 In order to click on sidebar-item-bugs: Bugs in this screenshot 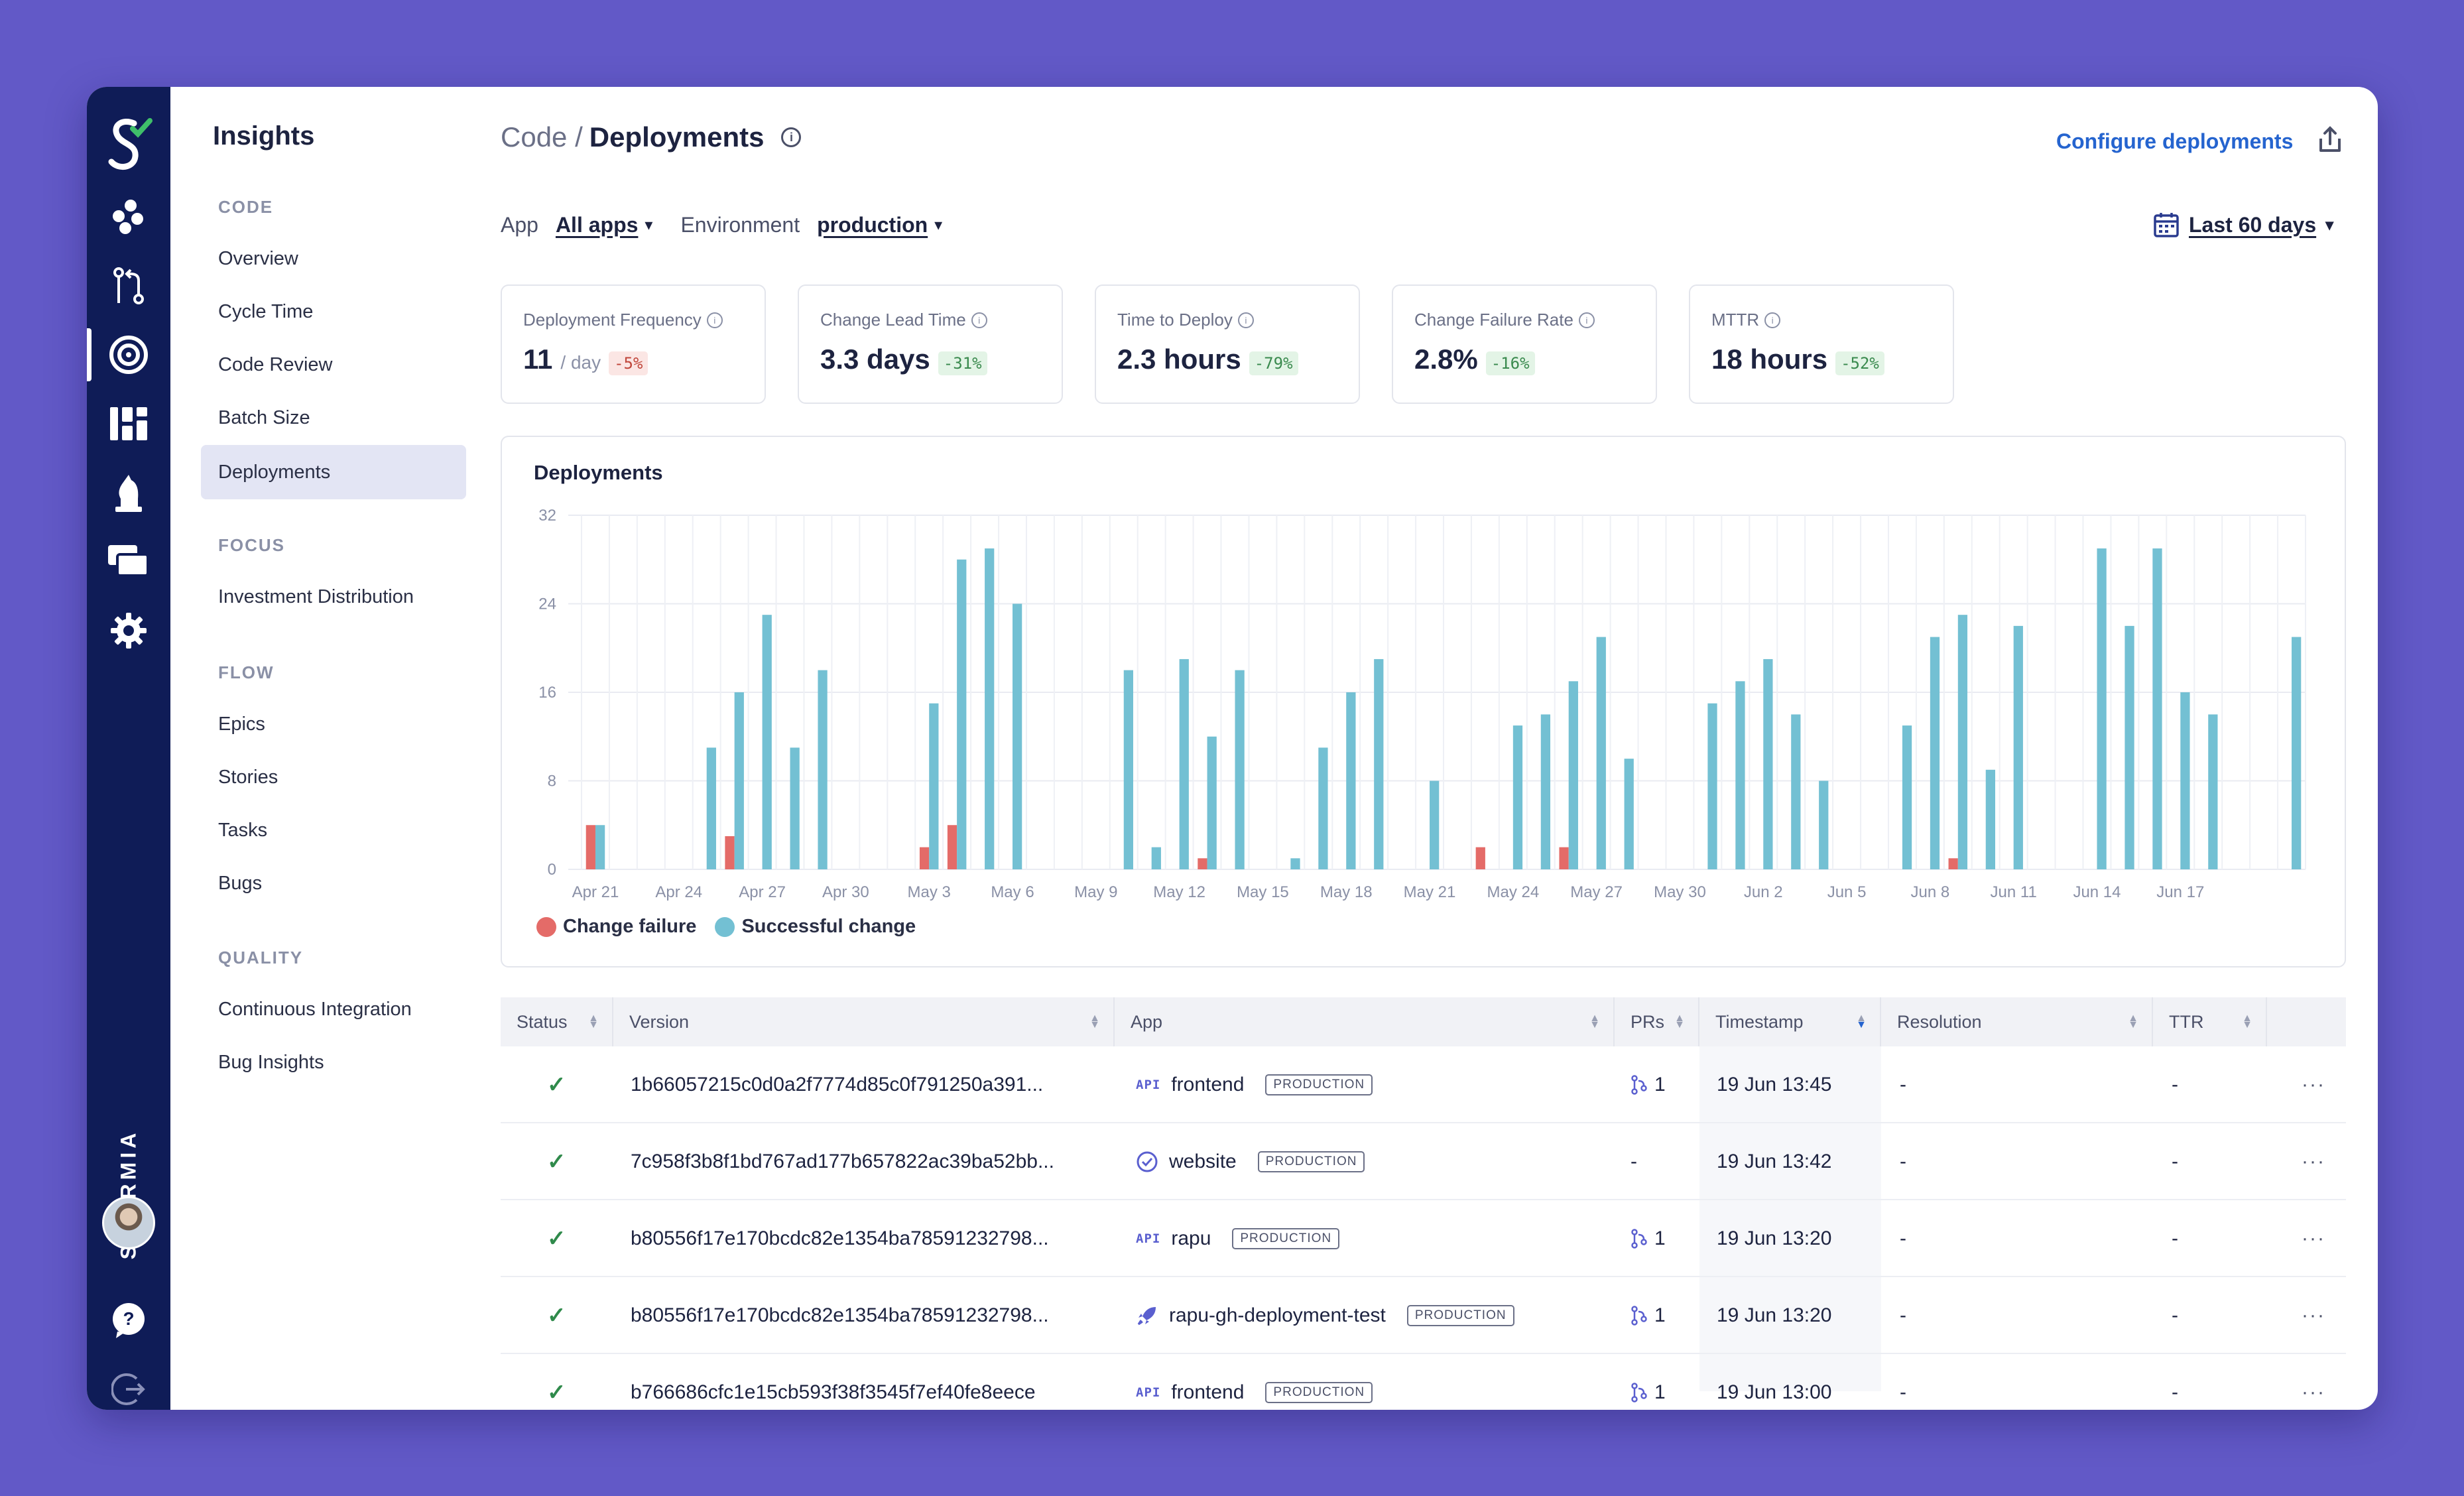, I will do `click(241, 883)`.